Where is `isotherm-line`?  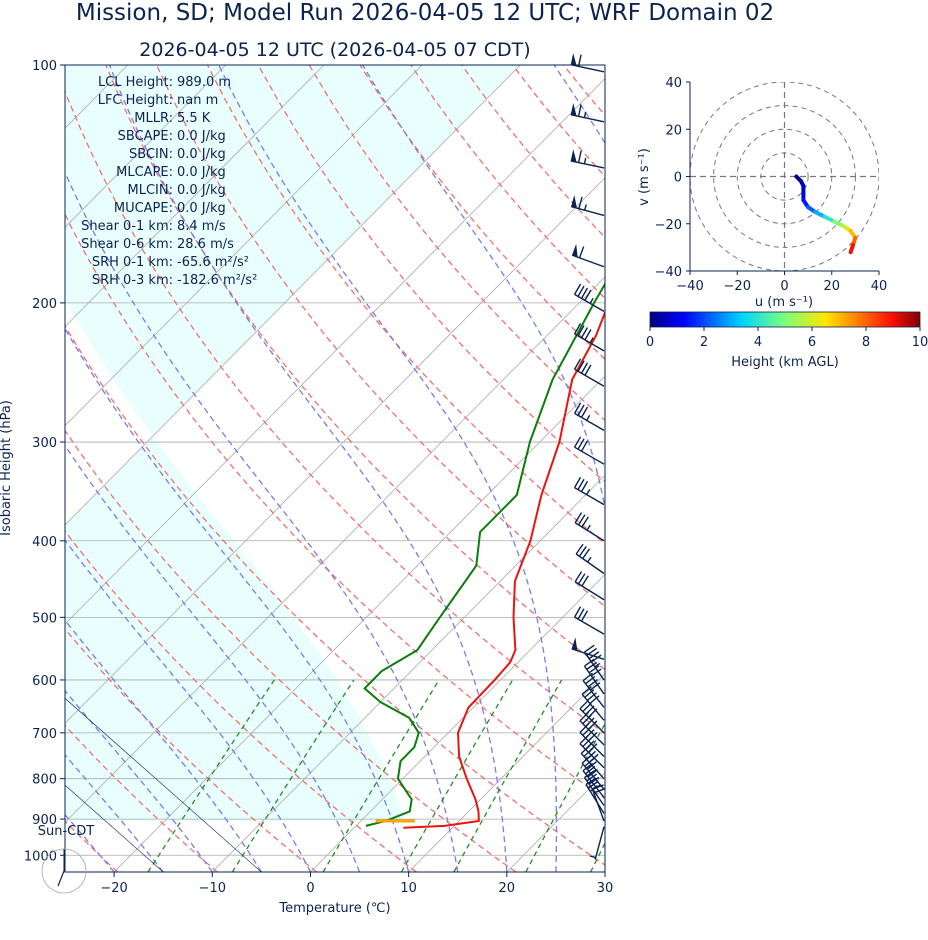
isotherm-line is located at coordinates (864, 468).